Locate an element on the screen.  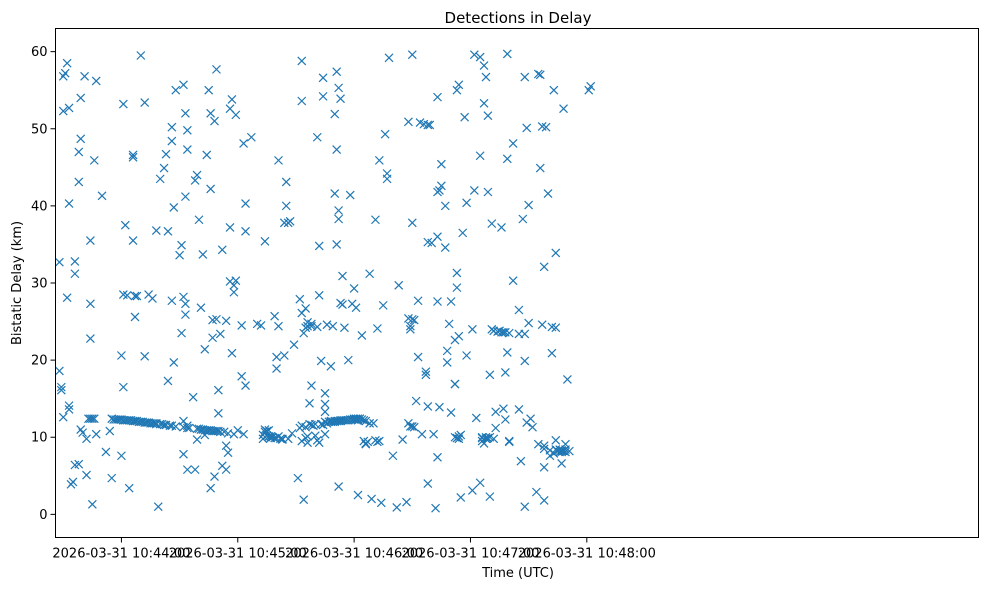
y-tick-label: 40 is located at coordinates (39, 206).